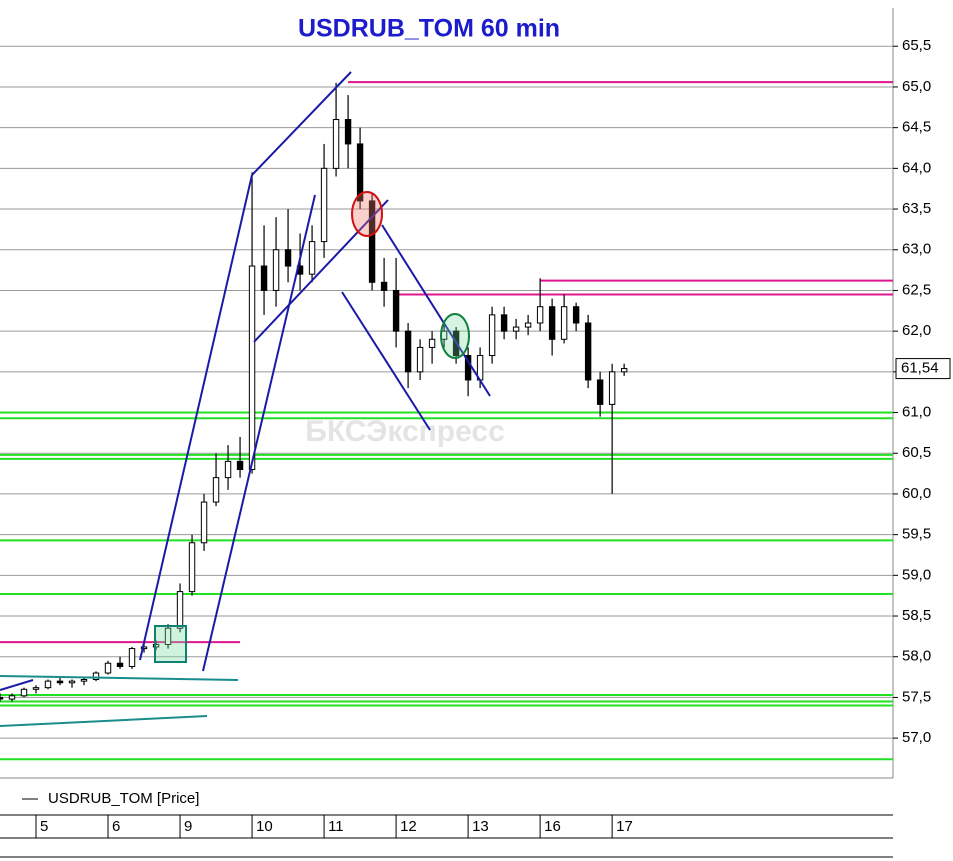  I want to click on watermark: БКСЭкспресс, so click(405, 431).